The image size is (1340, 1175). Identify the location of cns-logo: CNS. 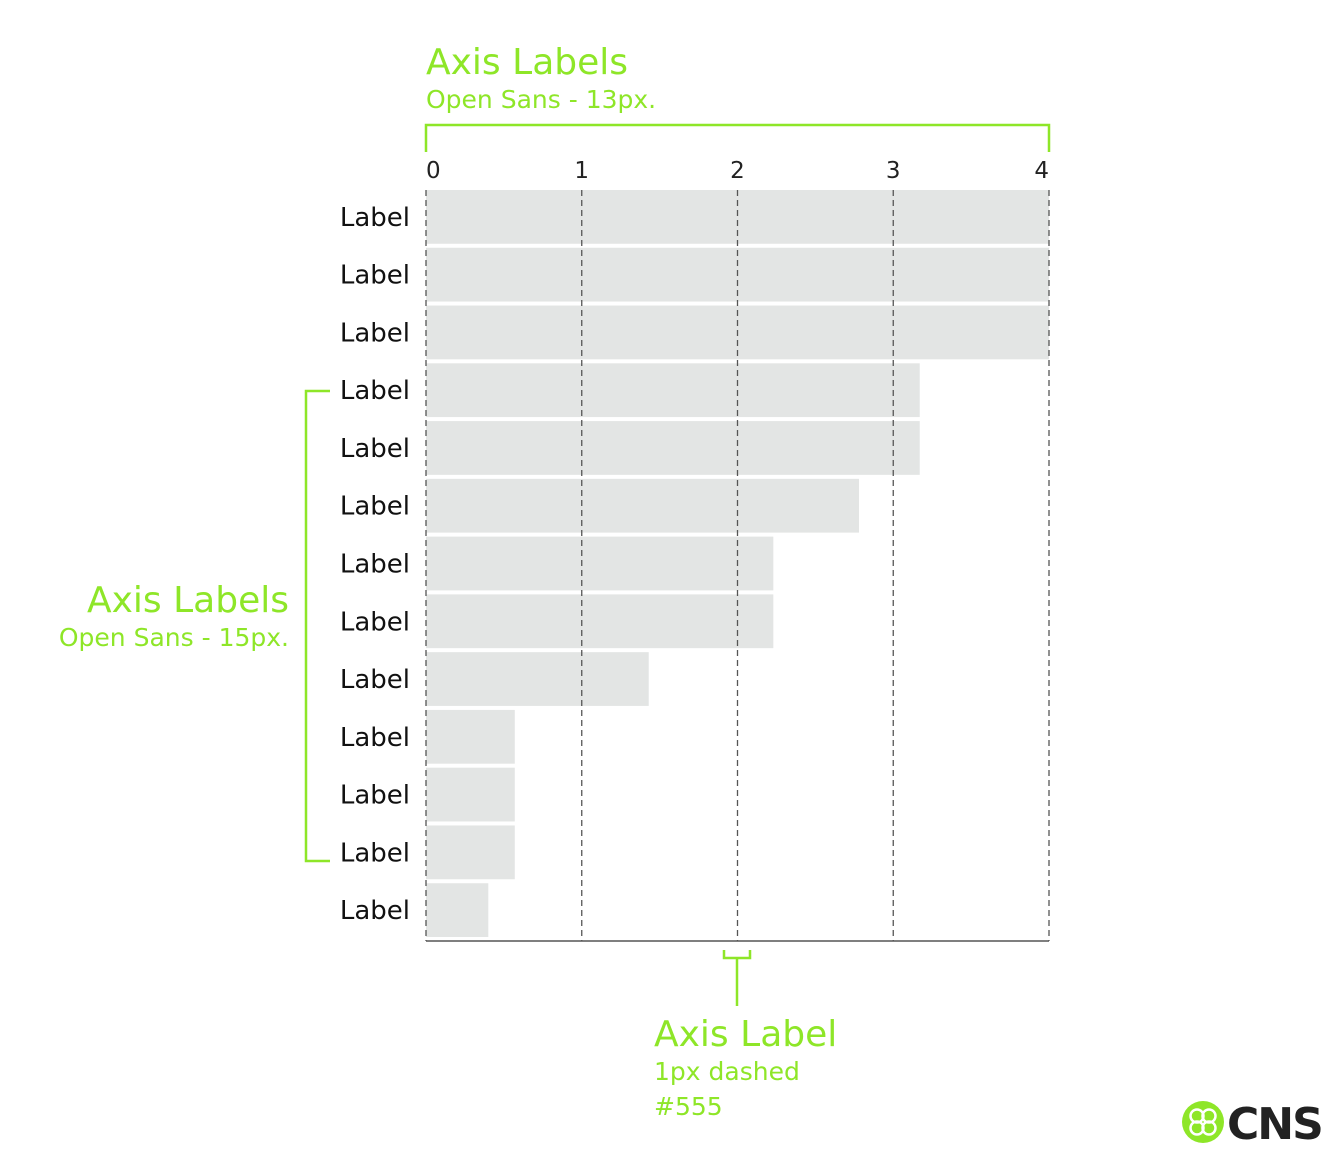
(1253, 1124).